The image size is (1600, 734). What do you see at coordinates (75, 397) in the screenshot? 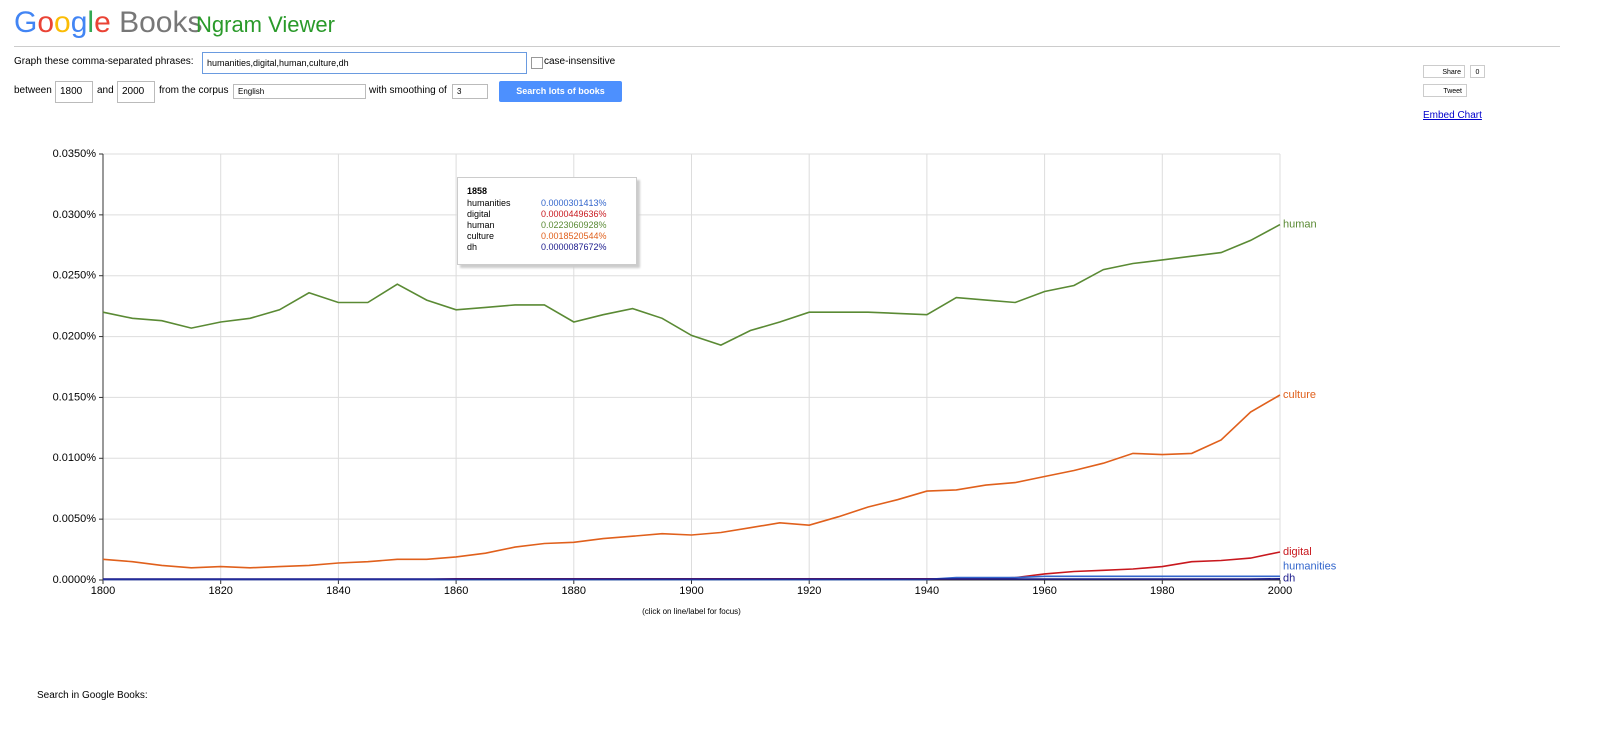
I see `y-tick-label: 0.0150%` at bounding box center [75, 397].